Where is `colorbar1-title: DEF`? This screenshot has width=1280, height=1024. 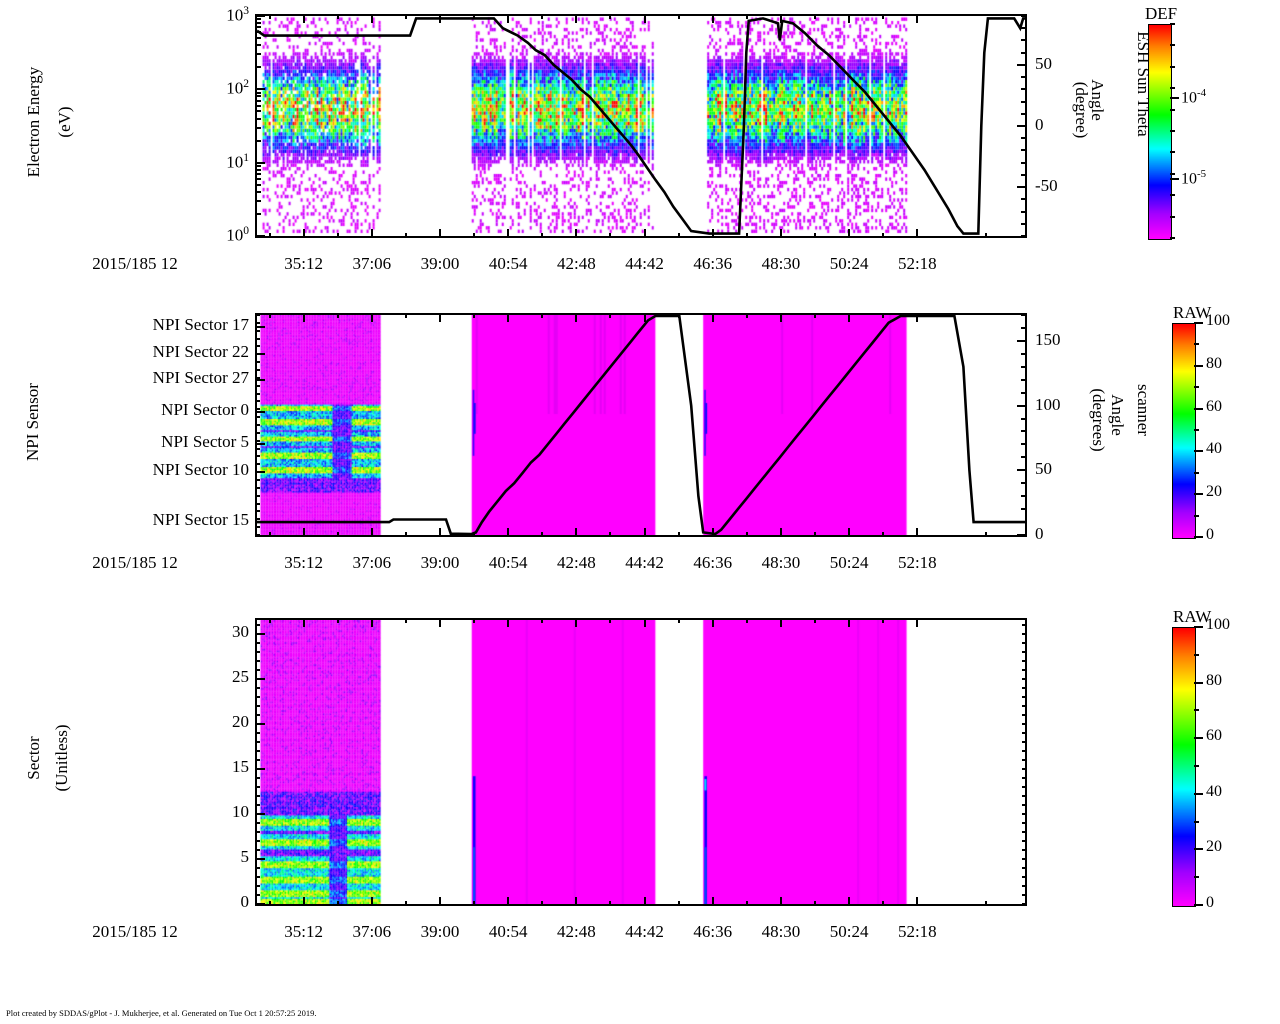
colorbar1-title: DEF is located at coordinates (1161, 13).